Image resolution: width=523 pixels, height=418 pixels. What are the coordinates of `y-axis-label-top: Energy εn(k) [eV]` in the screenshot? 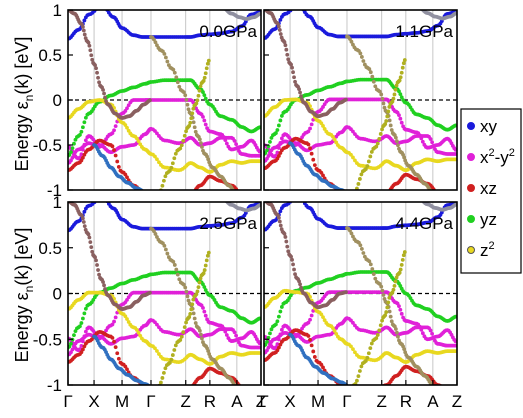 It's located at (24, 104).